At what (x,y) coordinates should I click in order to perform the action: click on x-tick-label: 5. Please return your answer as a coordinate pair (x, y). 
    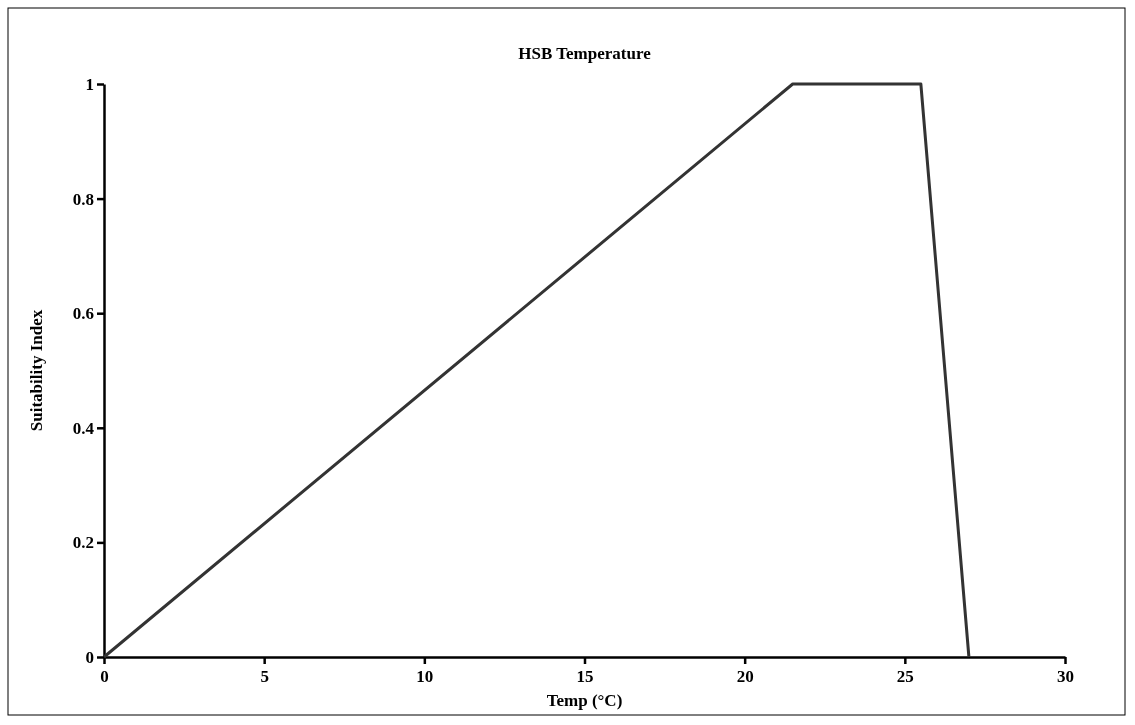
    Looking at the image, I should click on (264, 677).